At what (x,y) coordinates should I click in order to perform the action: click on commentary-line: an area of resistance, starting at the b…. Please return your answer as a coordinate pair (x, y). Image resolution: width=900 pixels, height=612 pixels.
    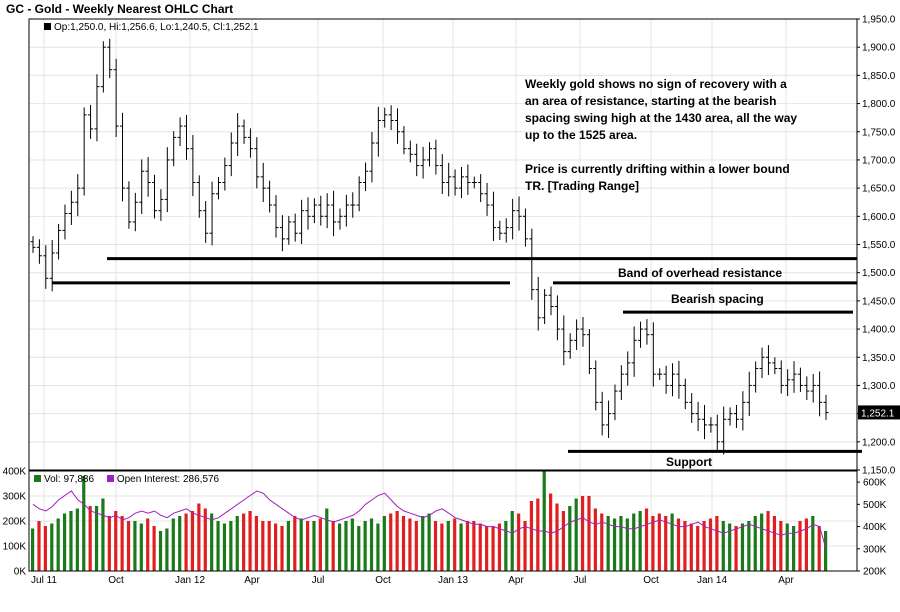
    Looking at the image, I should click on (651, 101).